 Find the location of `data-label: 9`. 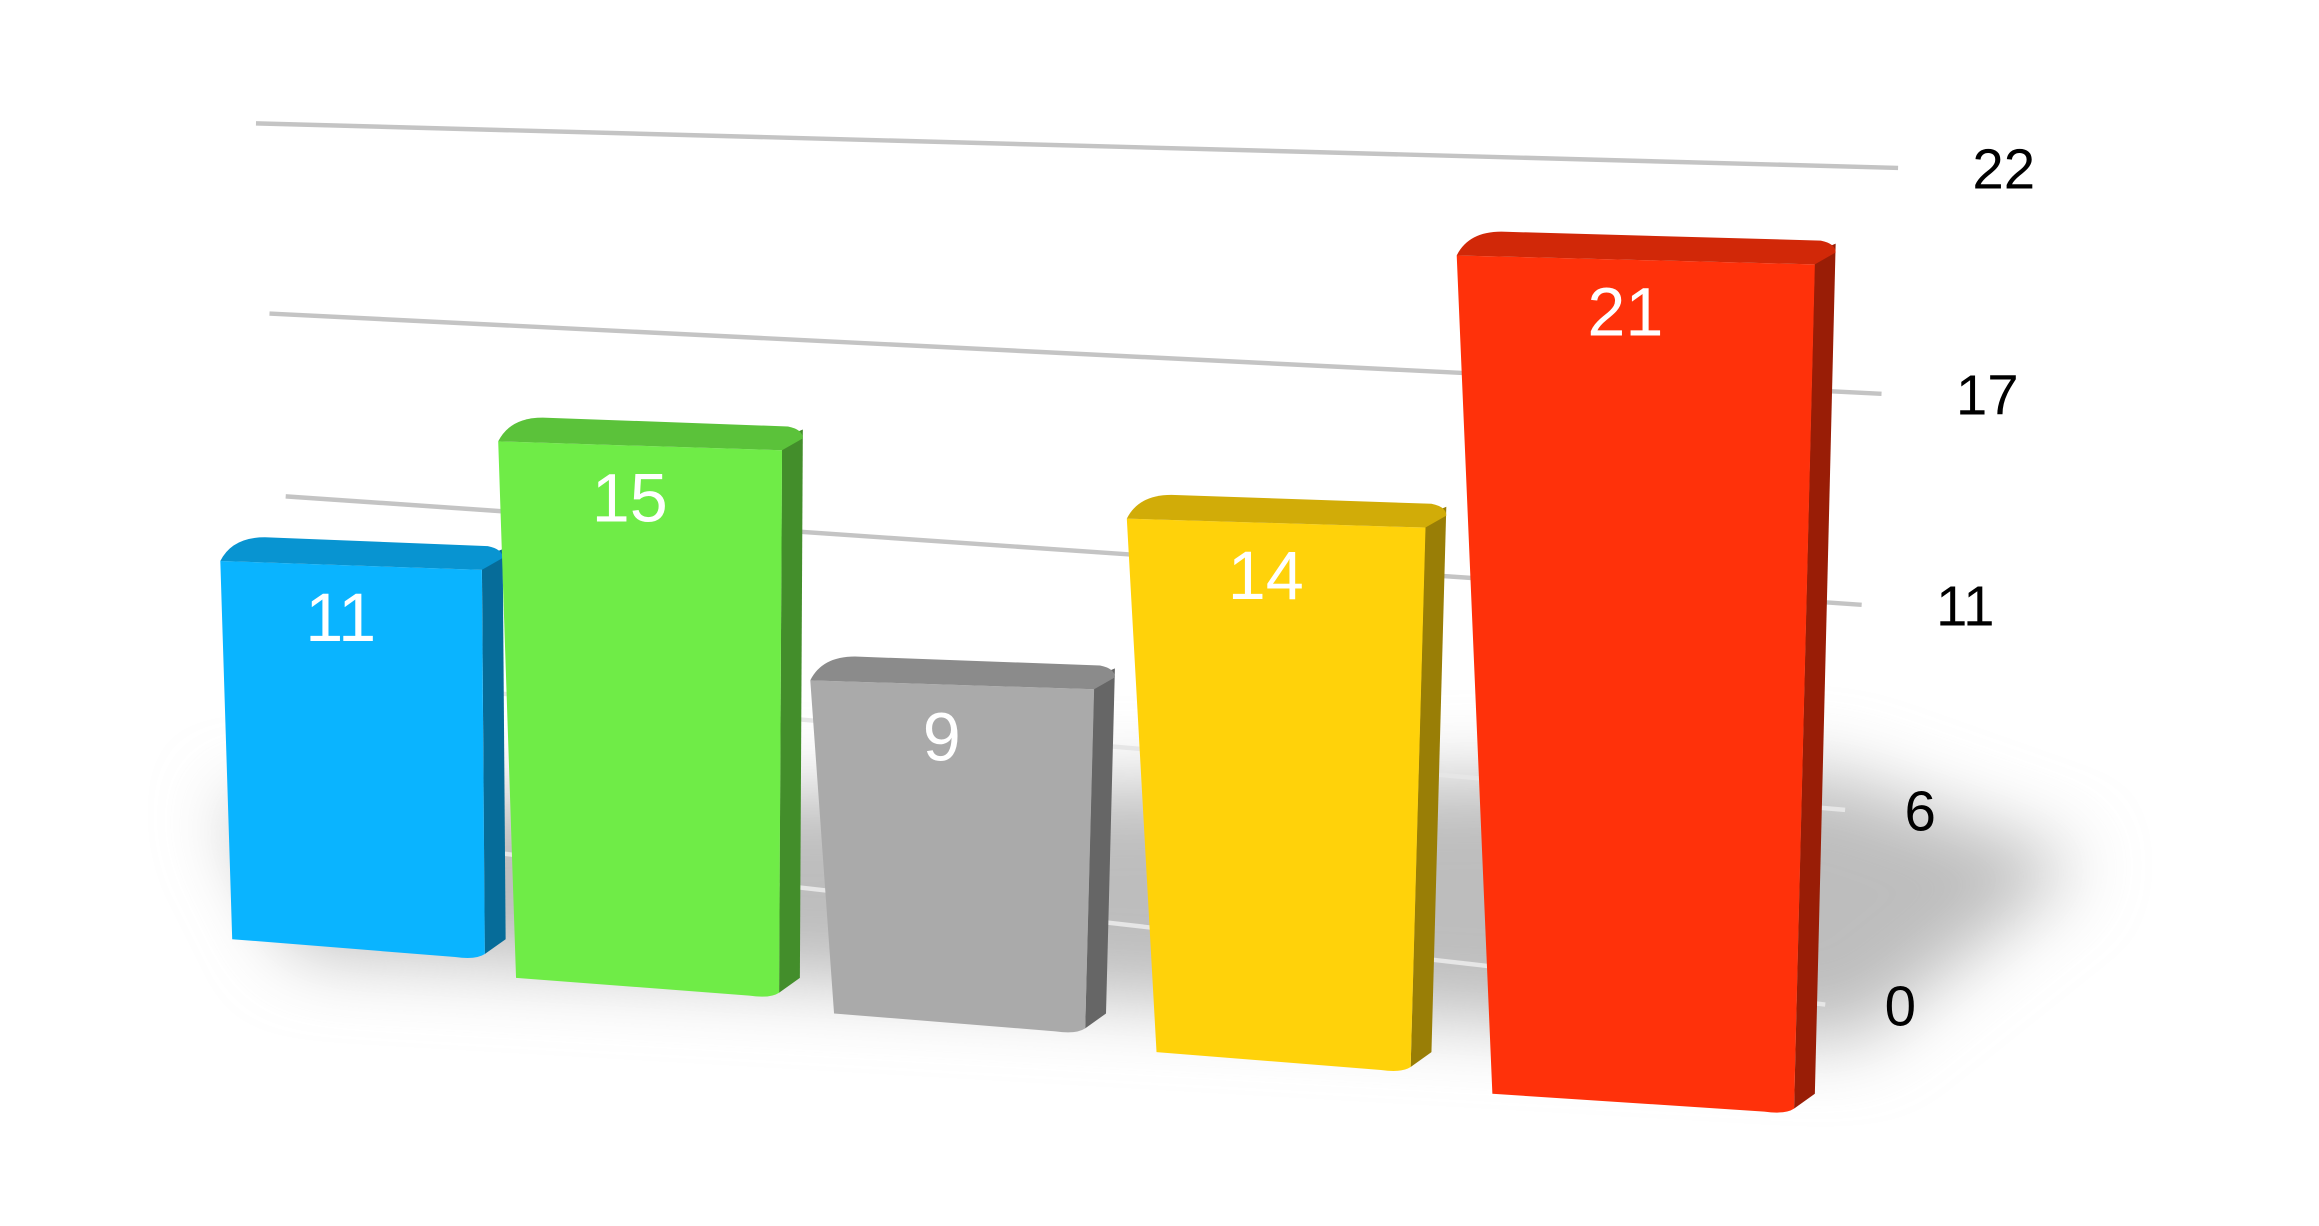

data-label: 9 is located at coordinates (942, 738).